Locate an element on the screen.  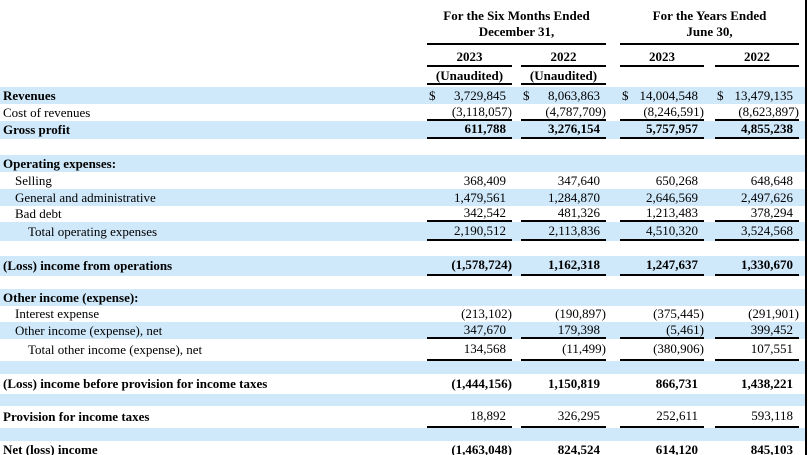
value-cell: 368,409 is located at coordinates (469, 180).